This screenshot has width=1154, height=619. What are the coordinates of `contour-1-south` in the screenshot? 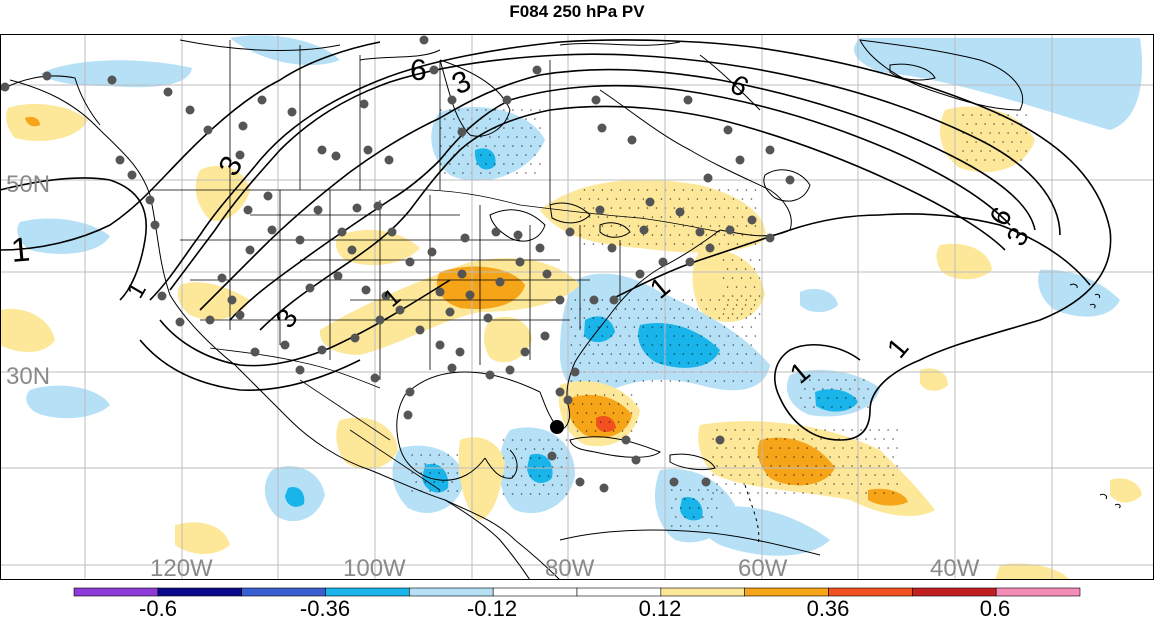 It's located at (250, 365).